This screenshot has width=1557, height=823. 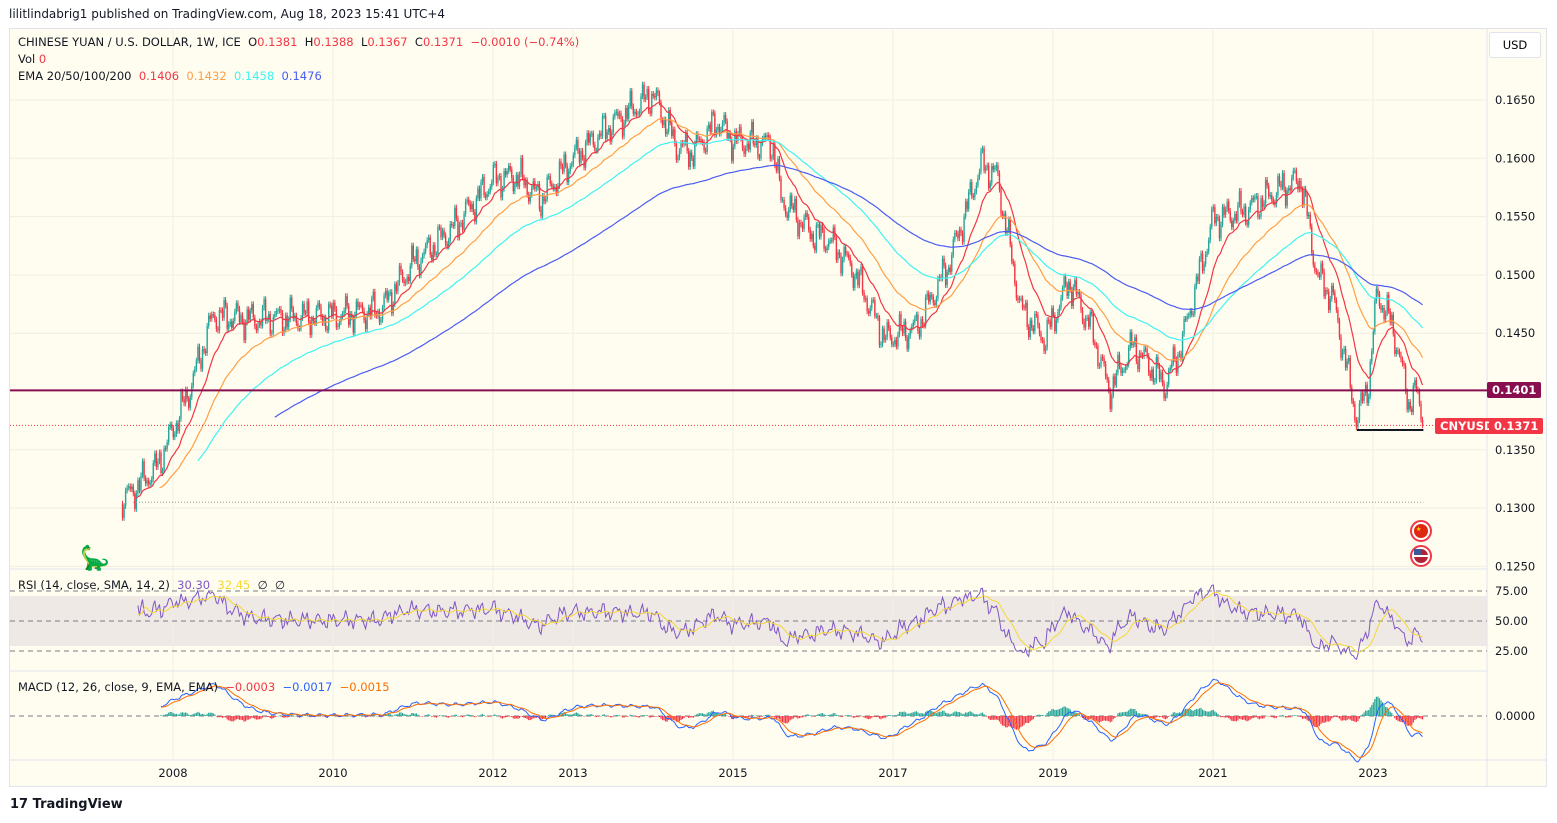 I want to click on high-value: 0.1388, so click(x=333, y=42).